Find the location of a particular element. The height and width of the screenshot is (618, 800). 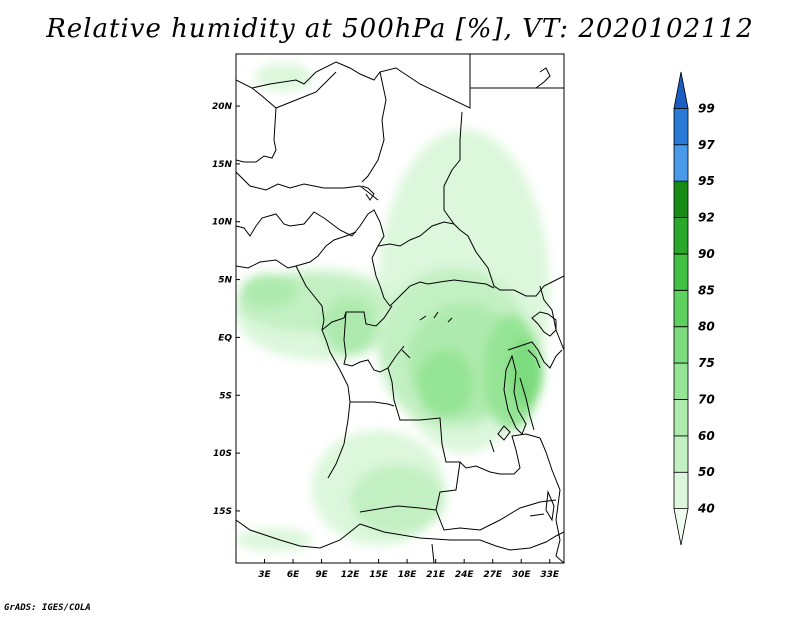

lat-tick-label: 5S is located at coordinates (225, 396).